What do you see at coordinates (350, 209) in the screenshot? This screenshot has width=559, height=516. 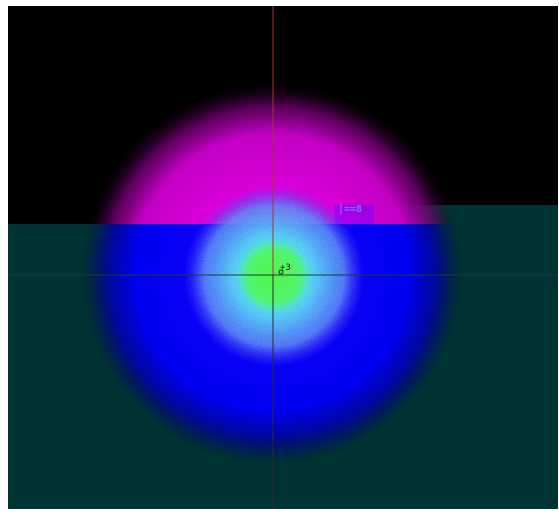 I see `peak-readout: |==8` at bounding box center [350, 209].